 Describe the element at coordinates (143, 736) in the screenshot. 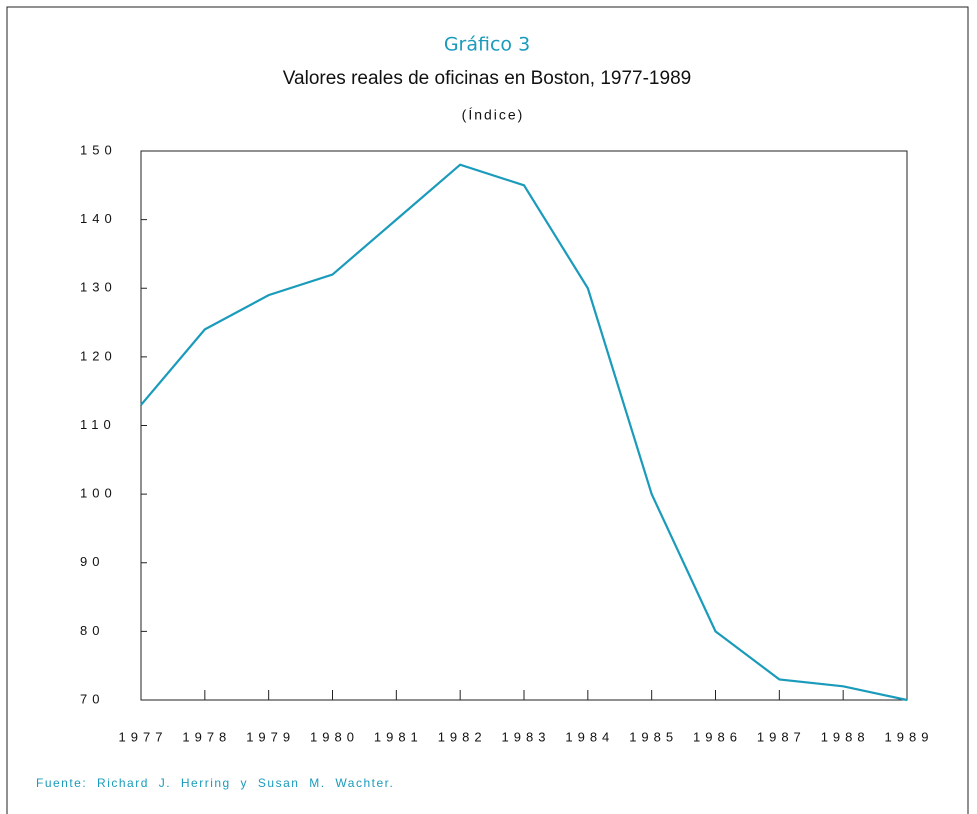

I see `x-tick-label: 1977` at that location.